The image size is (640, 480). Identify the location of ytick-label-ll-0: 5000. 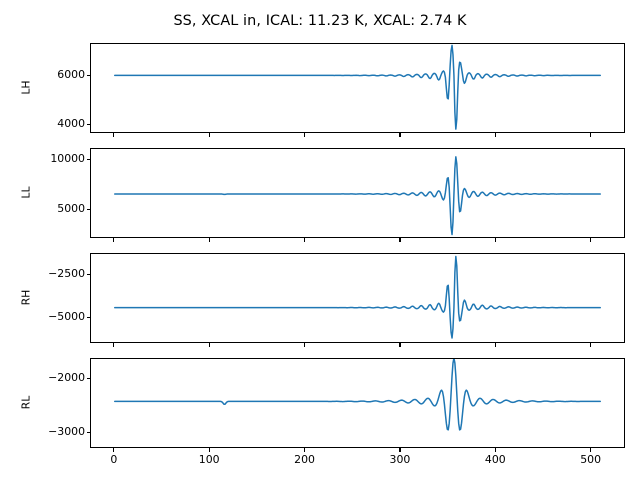
(71, 208).